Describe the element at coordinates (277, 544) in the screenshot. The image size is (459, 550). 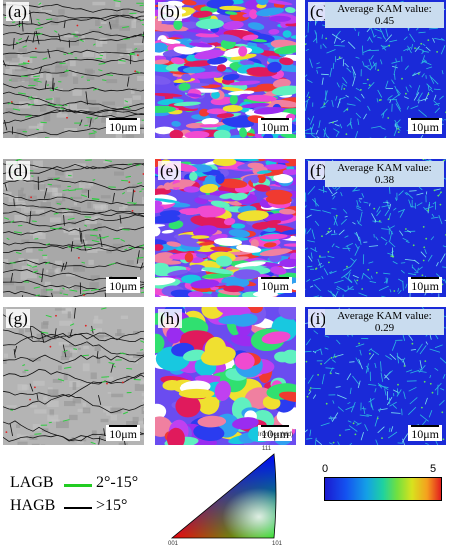
I see `ipf-corner-101: 101` at that location.